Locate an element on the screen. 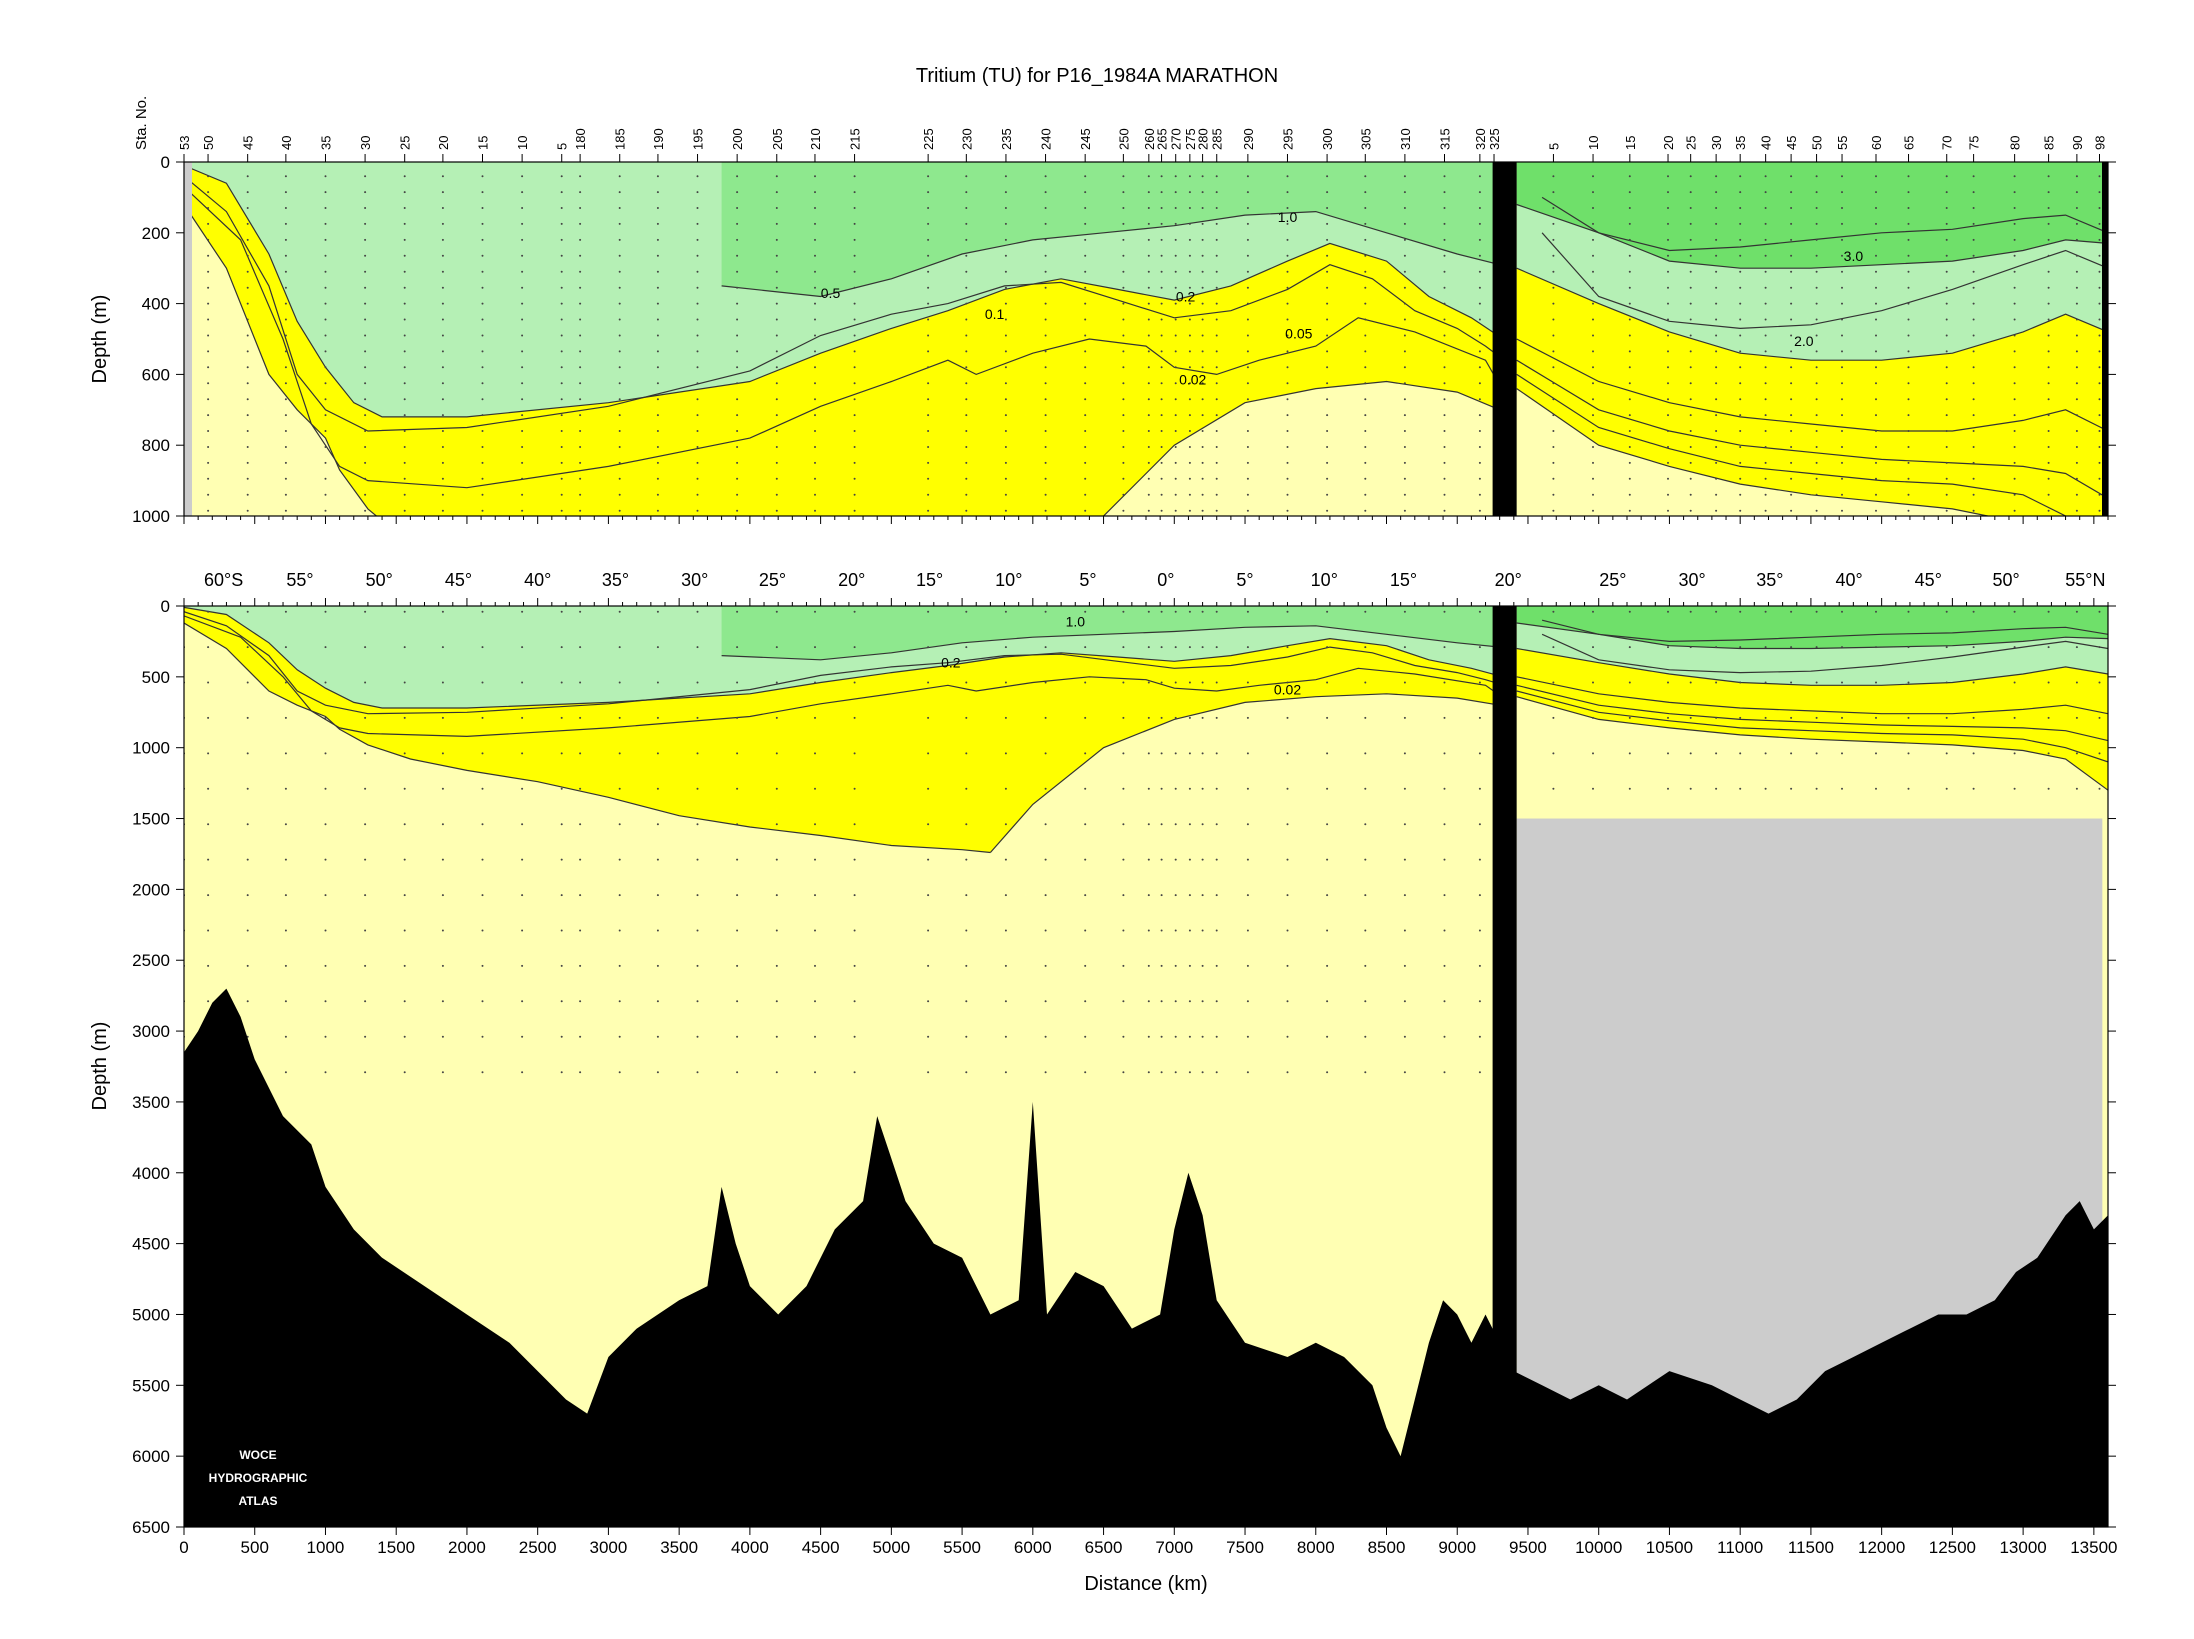 This screenshot has width=2194, height=1639. upper-contour-n05 is located at coordinates (1812, 314).